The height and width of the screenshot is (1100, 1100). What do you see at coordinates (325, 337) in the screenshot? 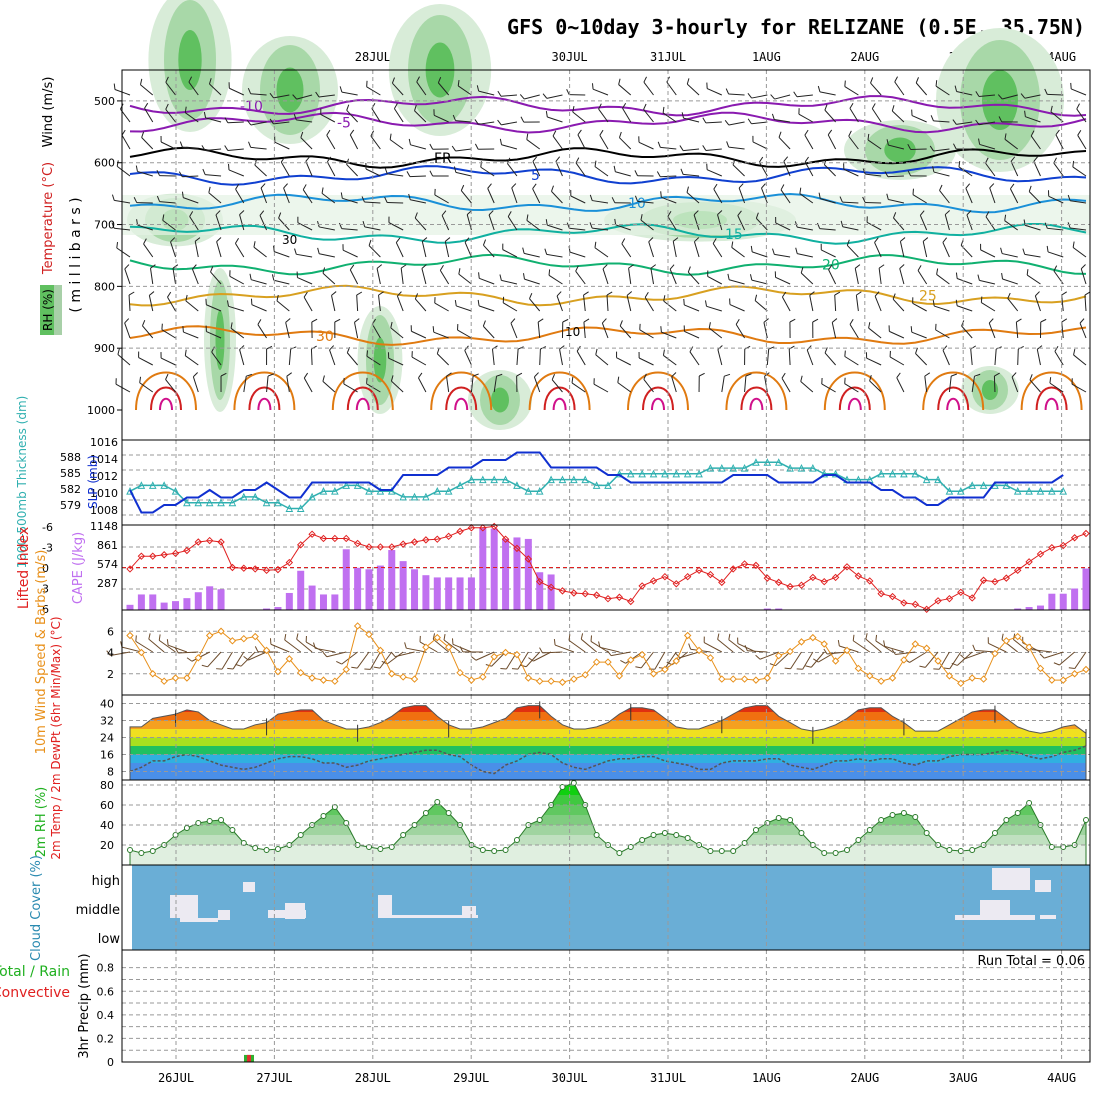
I see `temp-contour-label: 30` at bounding box center [325, 337].